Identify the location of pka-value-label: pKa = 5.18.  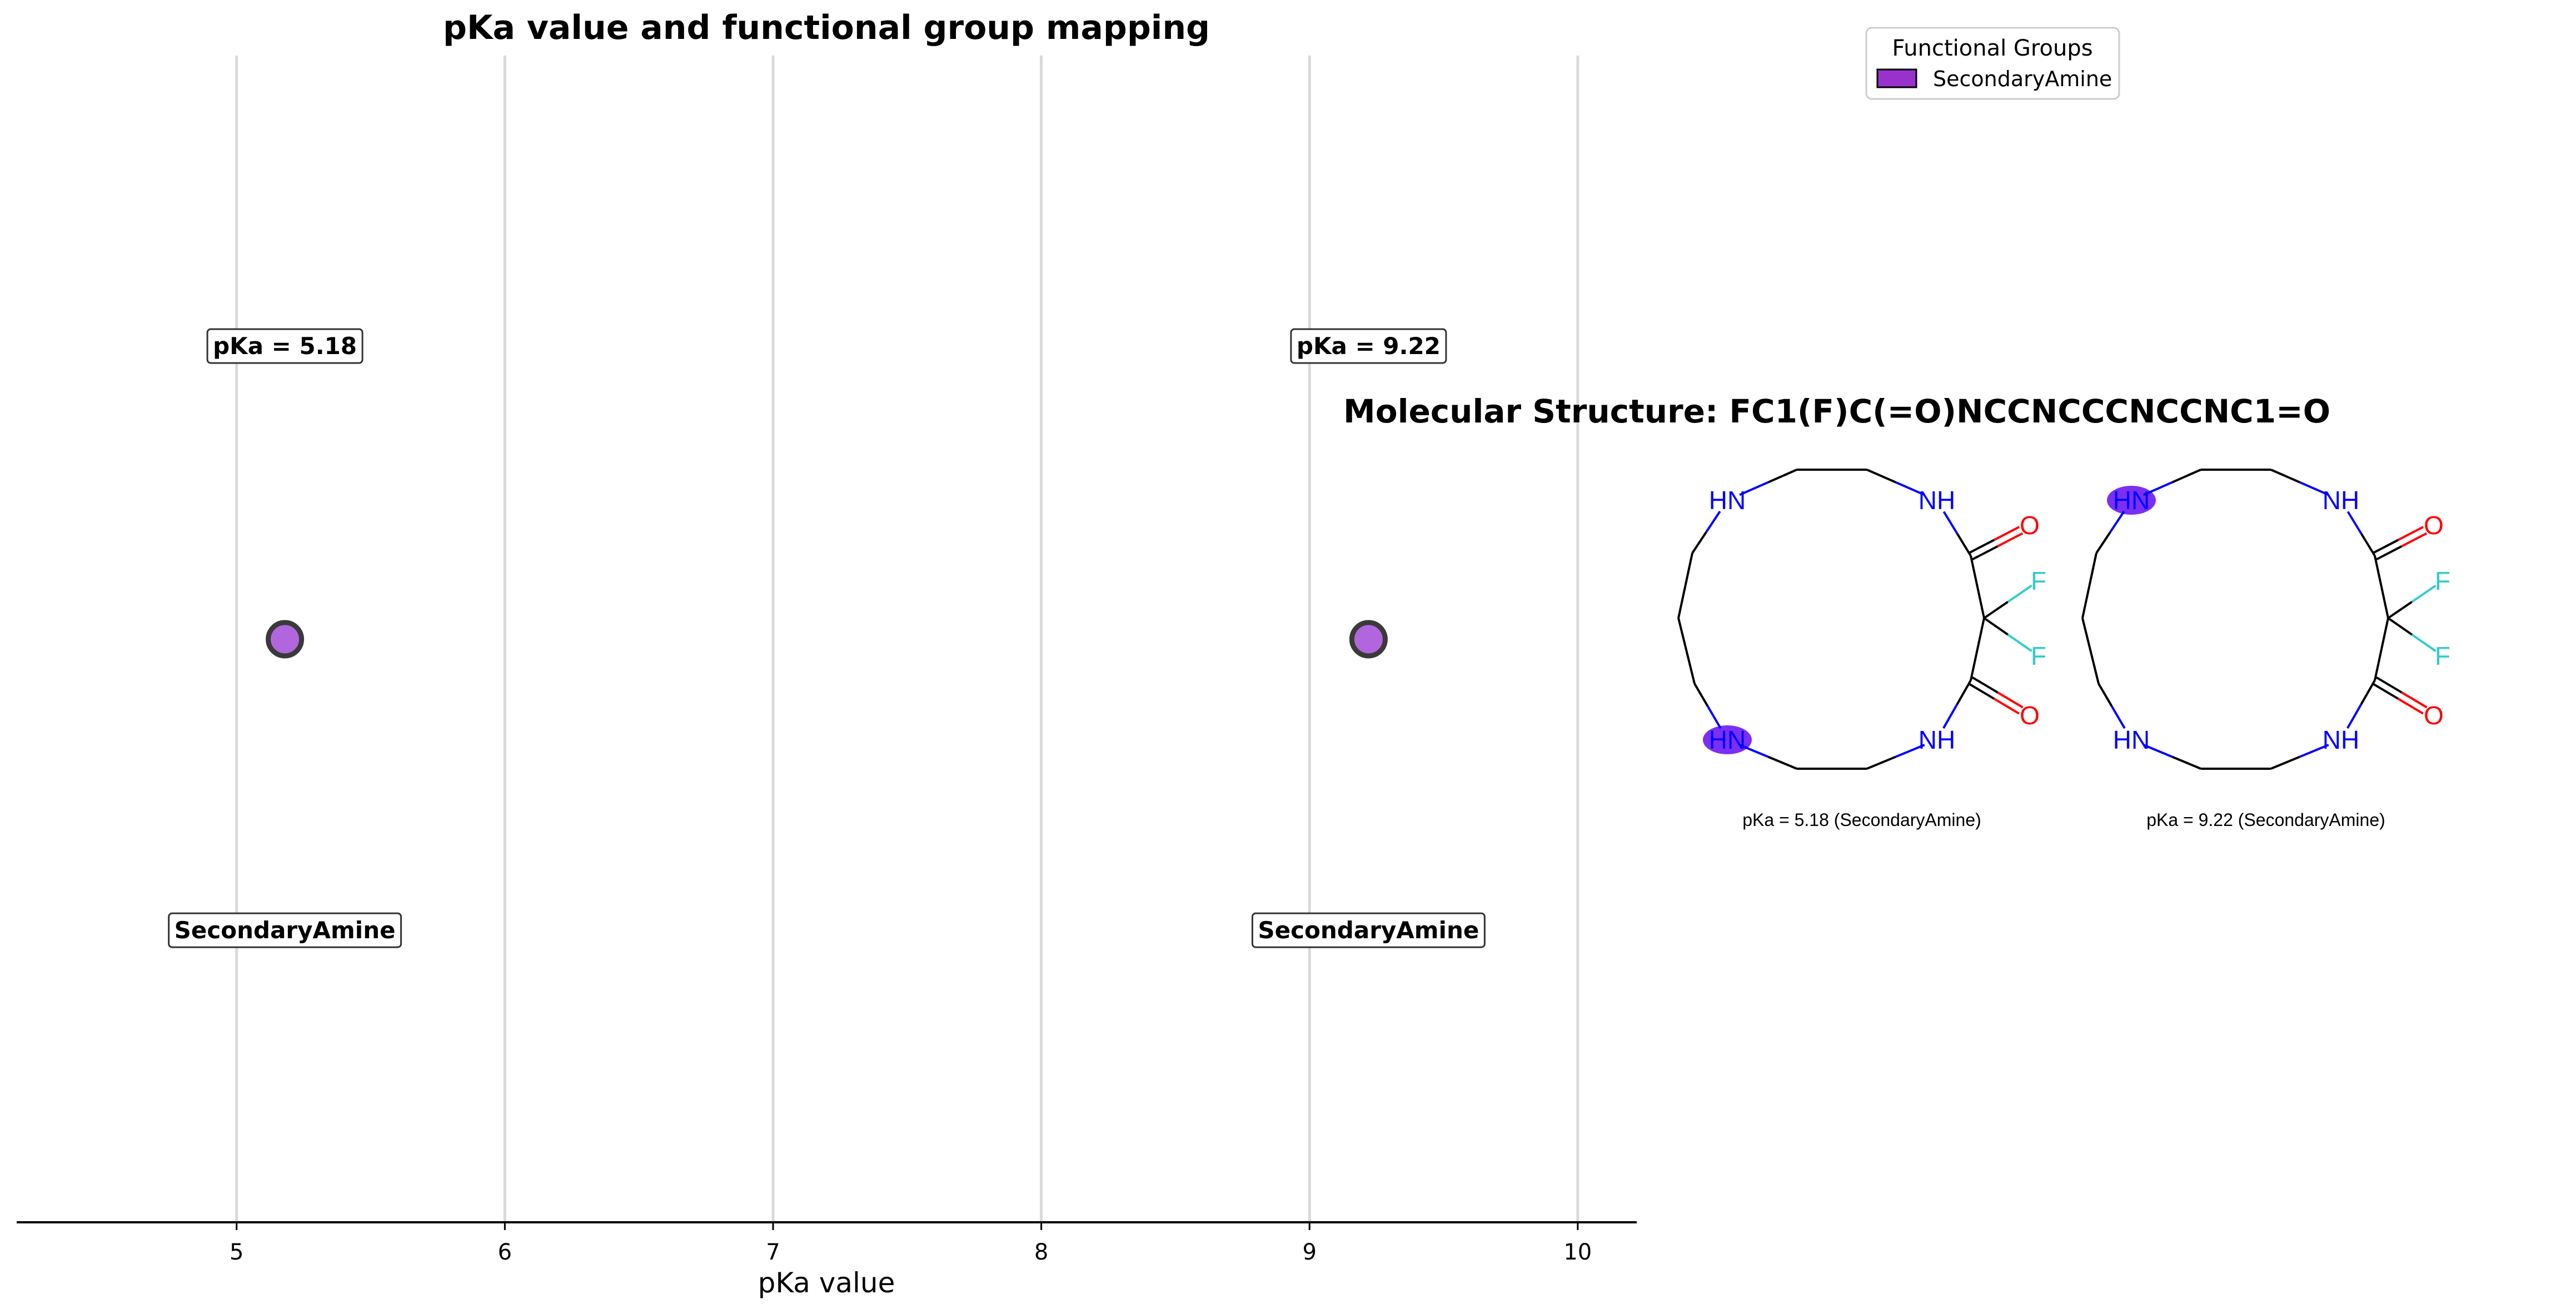
(284, 346).